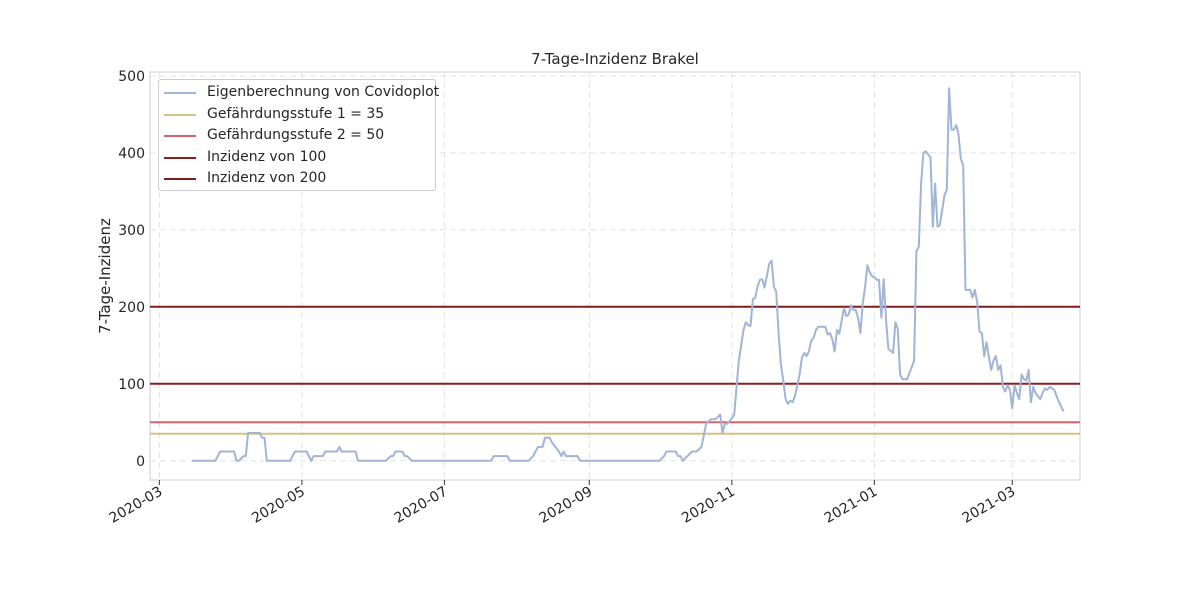 This screenshot has height=604, width=1200. What do you see at coordinates (180, 114) in the screenshot?
I see `legend-swatch-stufe1` at bounding box center [180, 114].